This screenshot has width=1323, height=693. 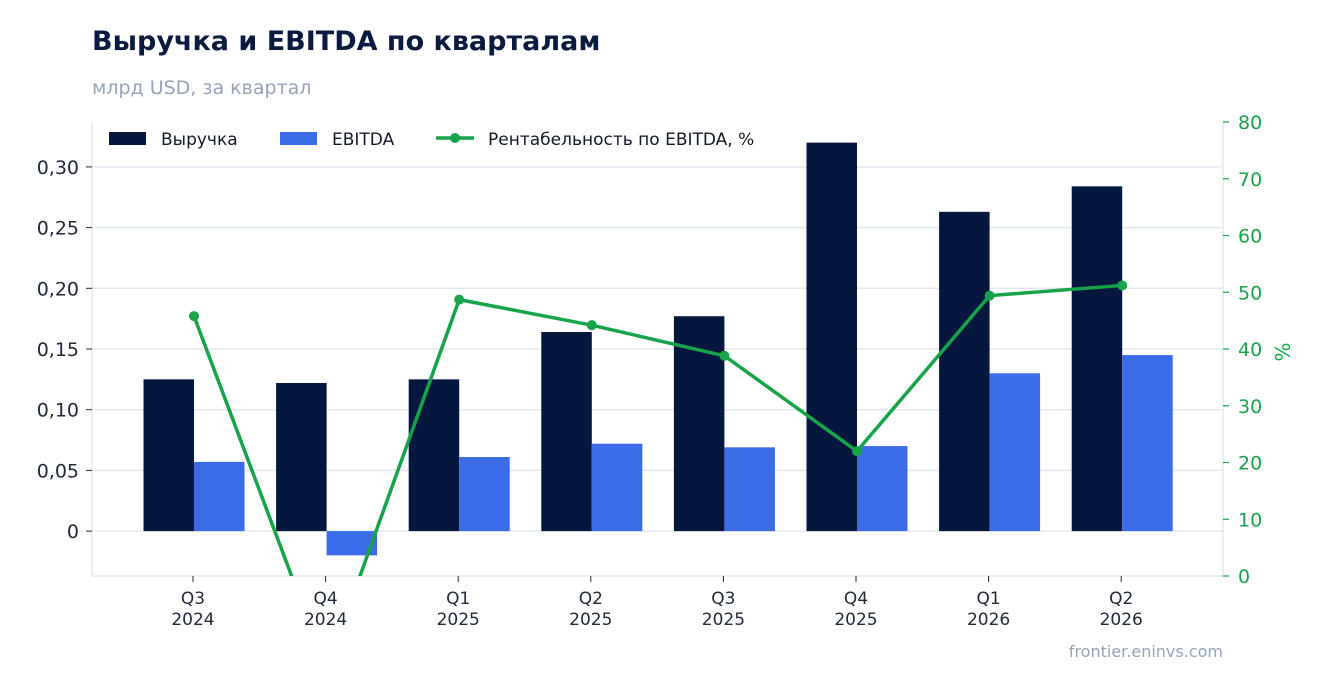 What do you see at coordinates (58, 411) in the screenshot?
I see `left-tick-label: 0,10` at bounding box center [58, 411].